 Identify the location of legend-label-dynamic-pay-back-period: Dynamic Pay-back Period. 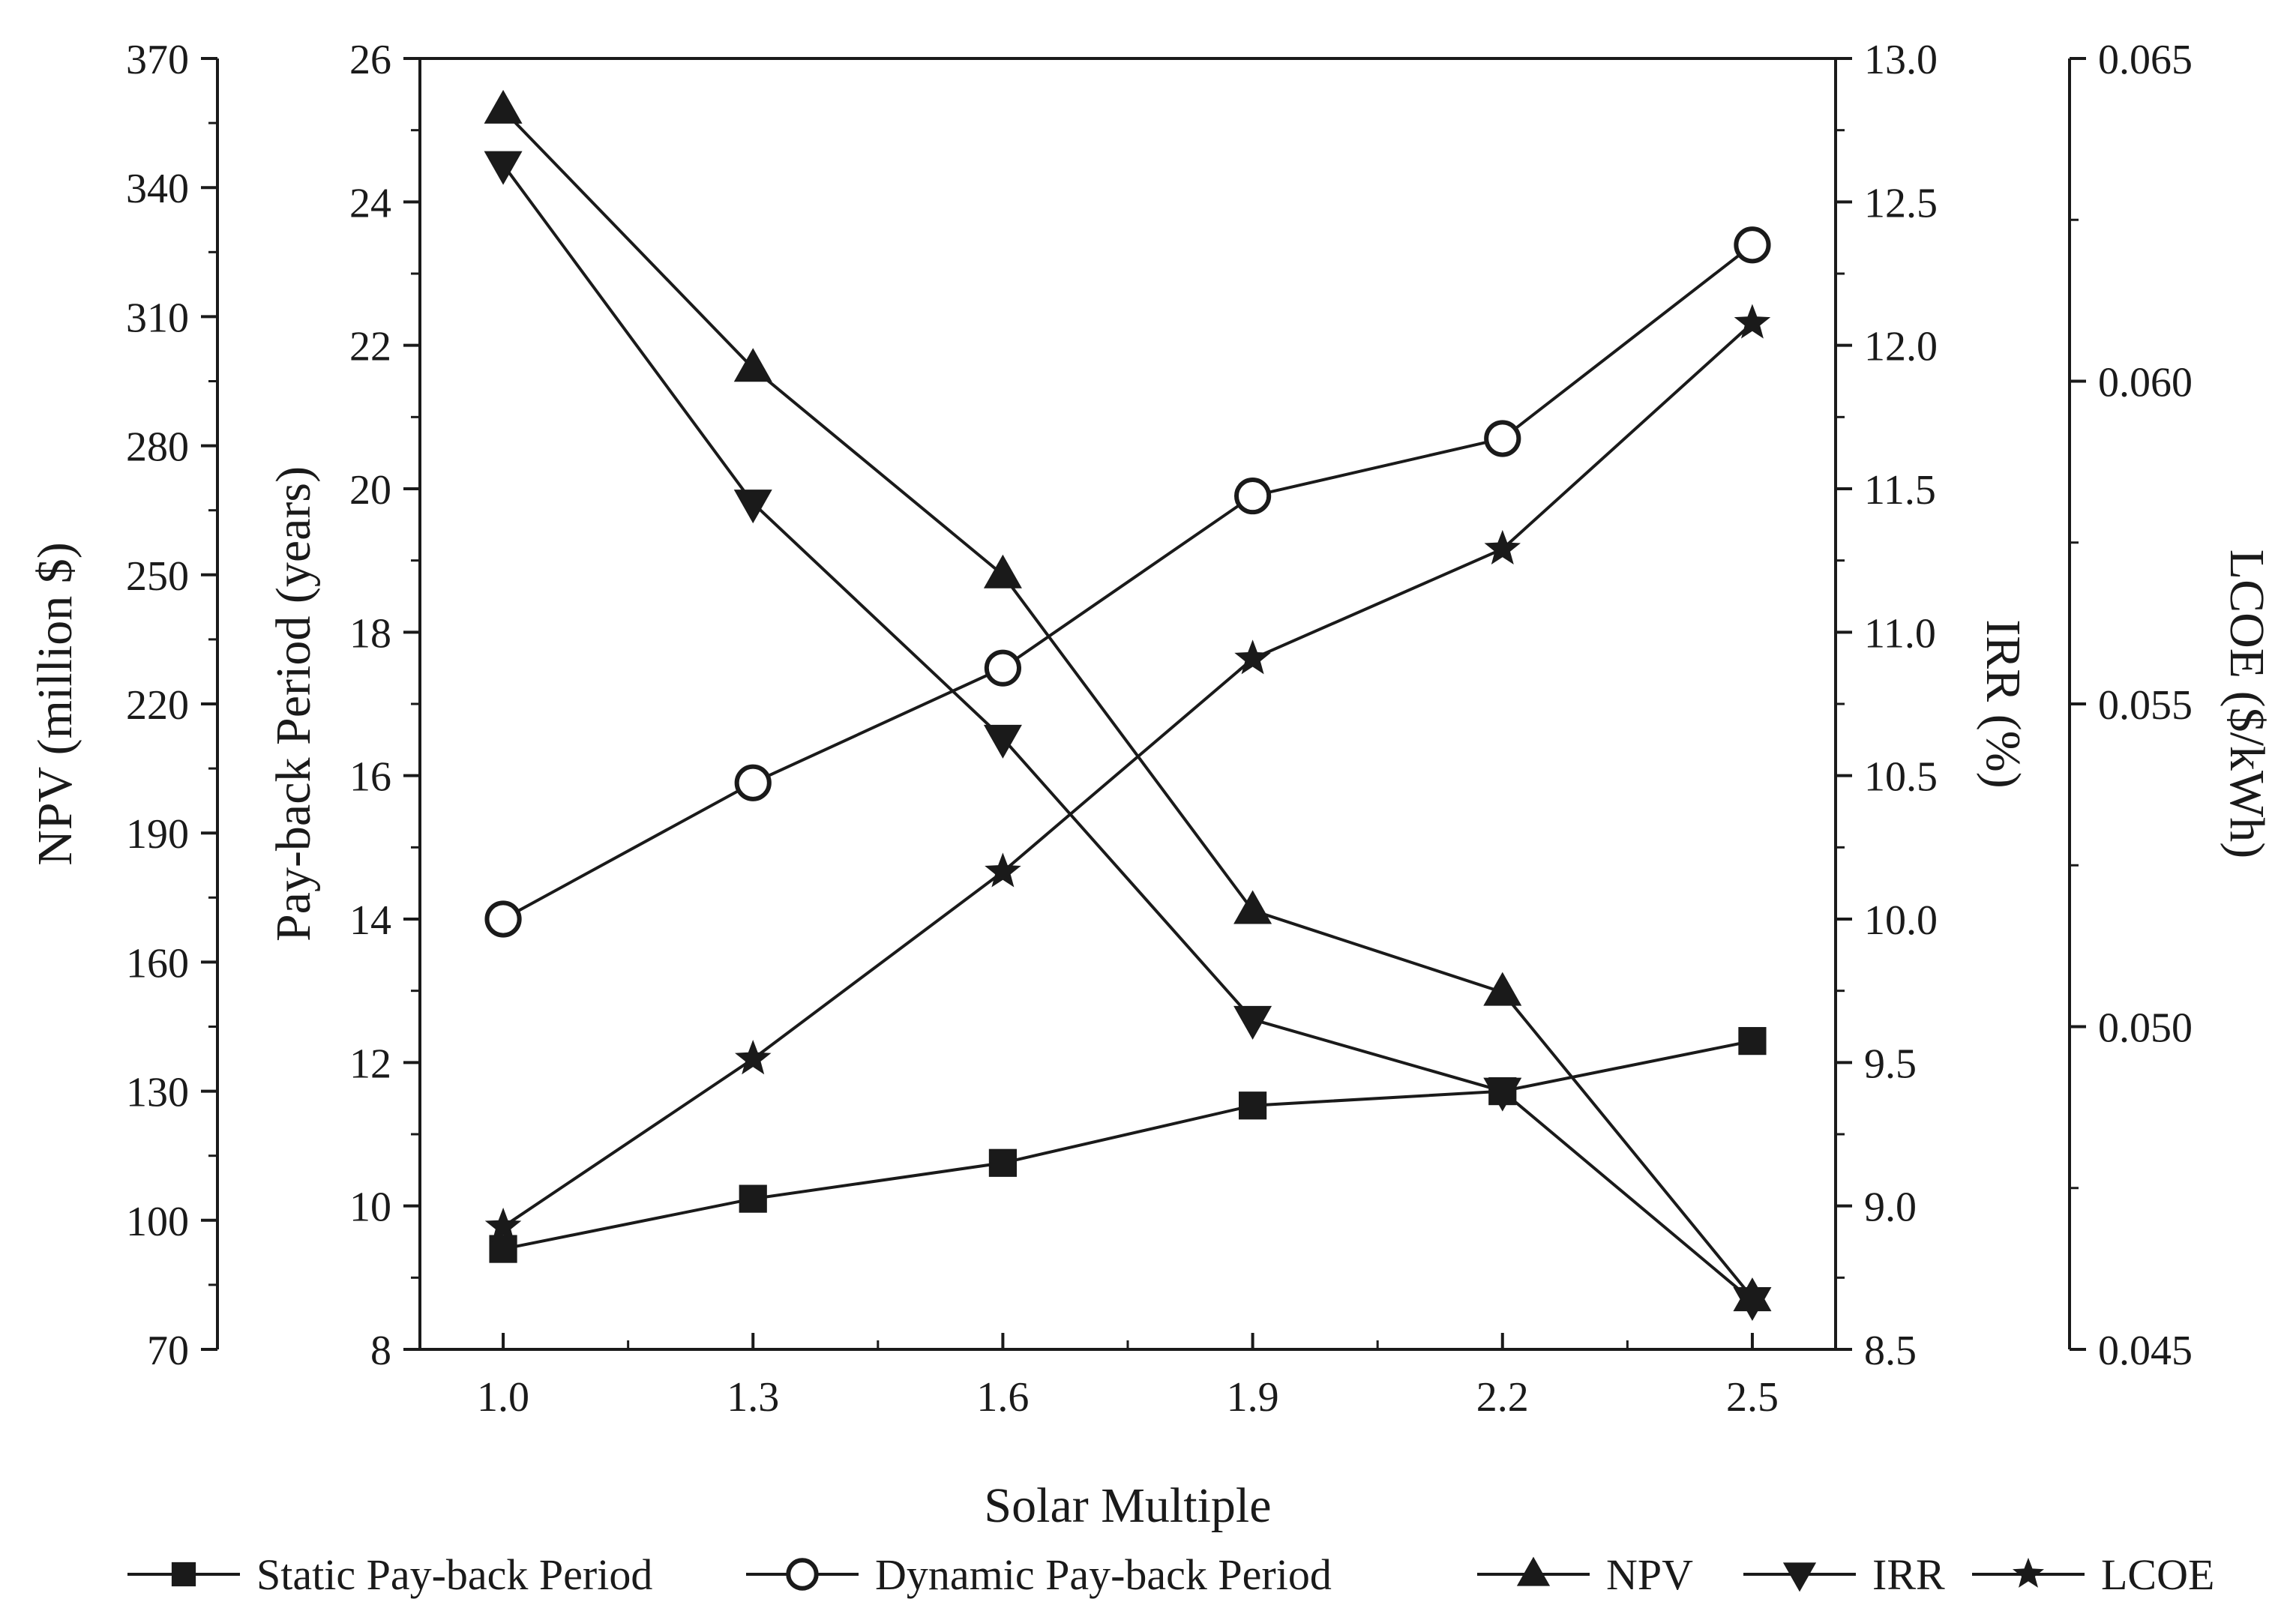
(1103, 1575).